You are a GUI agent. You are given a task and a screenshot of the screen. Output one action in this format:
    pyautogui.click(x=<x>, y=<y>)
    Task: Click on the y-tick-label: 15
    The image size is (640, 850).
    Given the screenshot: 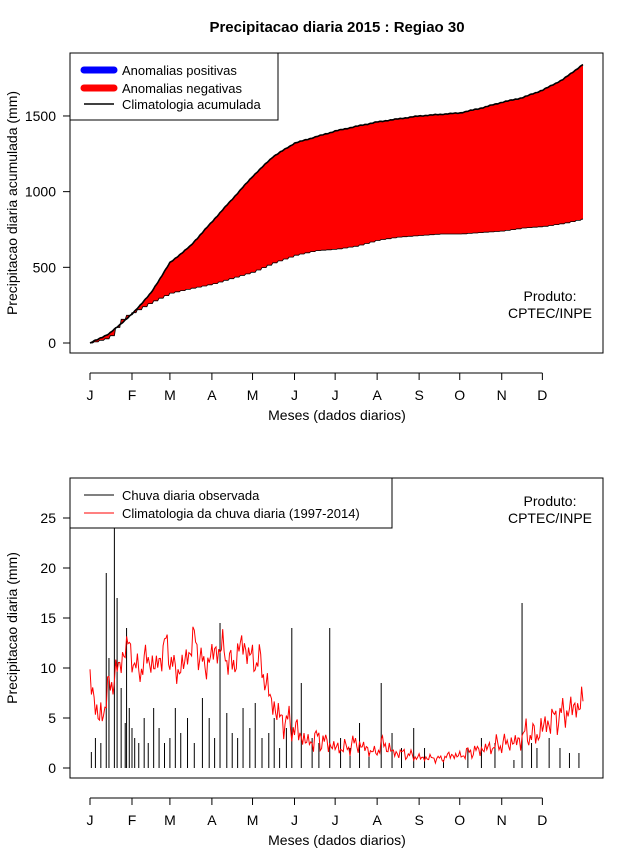 What is the action you would take?
    pyautogui.click(x=48, y=618)
    